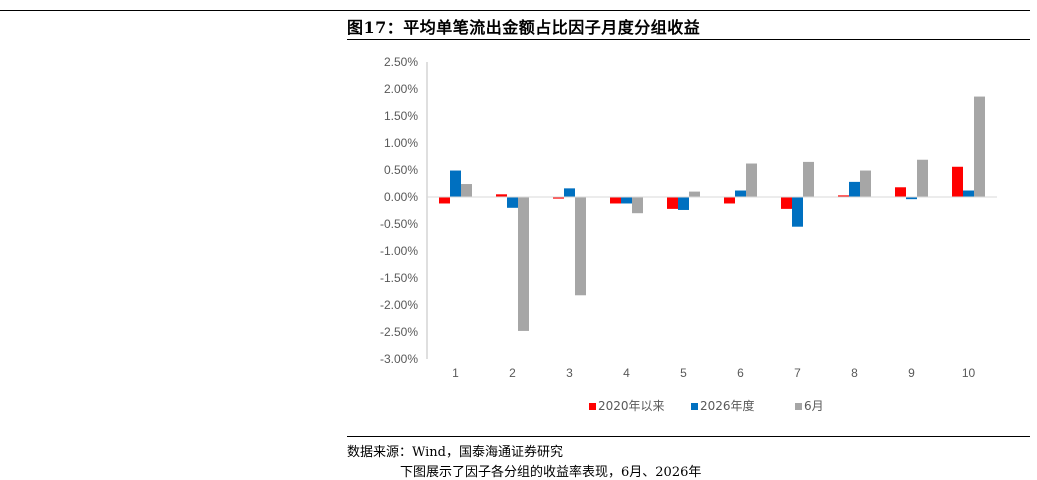 The height and width of the screenshot is (480, 1037). I want to click on y-tick-label: 2.50%, so click(401, 62).